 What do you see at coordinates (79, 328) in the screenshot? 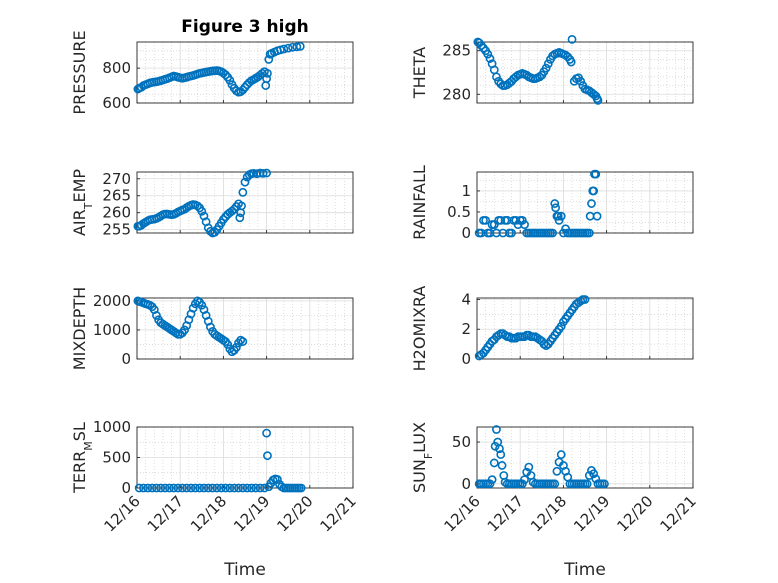
I see `y-axis-label: MIXDEPTH` at bounding box center [79, 328].